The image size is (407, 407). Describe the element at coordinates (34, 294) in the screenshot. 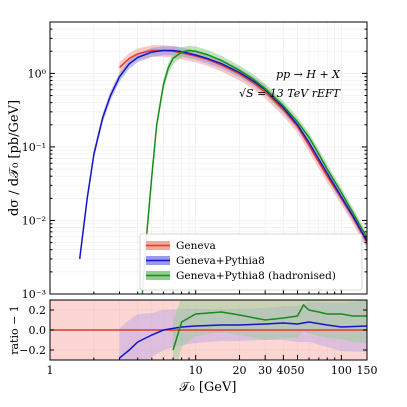

I see `y-tick-label: 10⁻³` at that location.